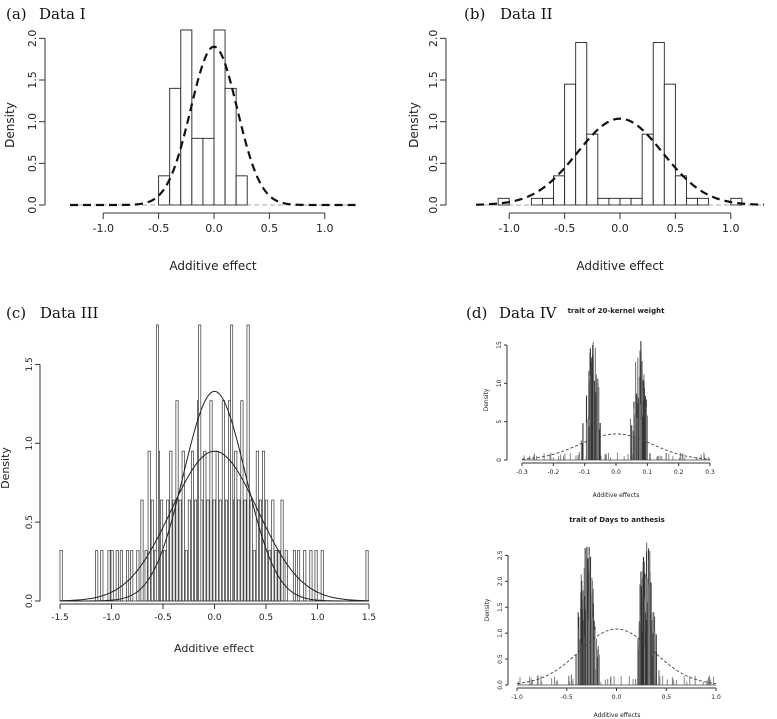  What do you see at coordinates (500, 685) in the screenshot?
I see `panel-d2-y-tick-label: 0.0` at bounding box center [500, 685].